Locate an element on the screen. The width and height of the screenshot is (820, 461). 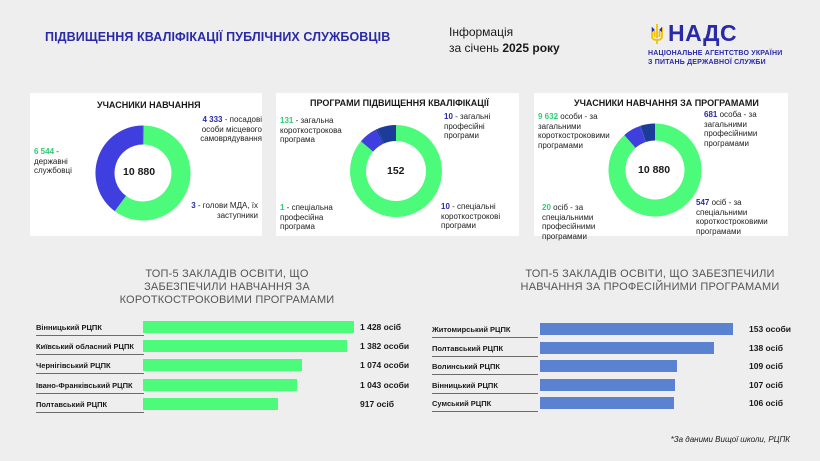
bar-value-label: 1 043 особи is located at coordinates (385, 384).